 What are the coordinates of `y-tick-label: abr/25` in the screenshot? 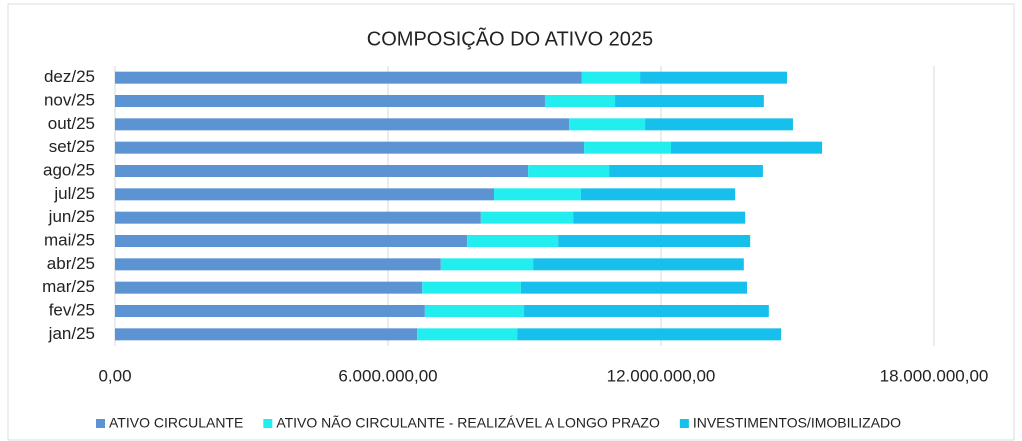 It's located at (71, 263).